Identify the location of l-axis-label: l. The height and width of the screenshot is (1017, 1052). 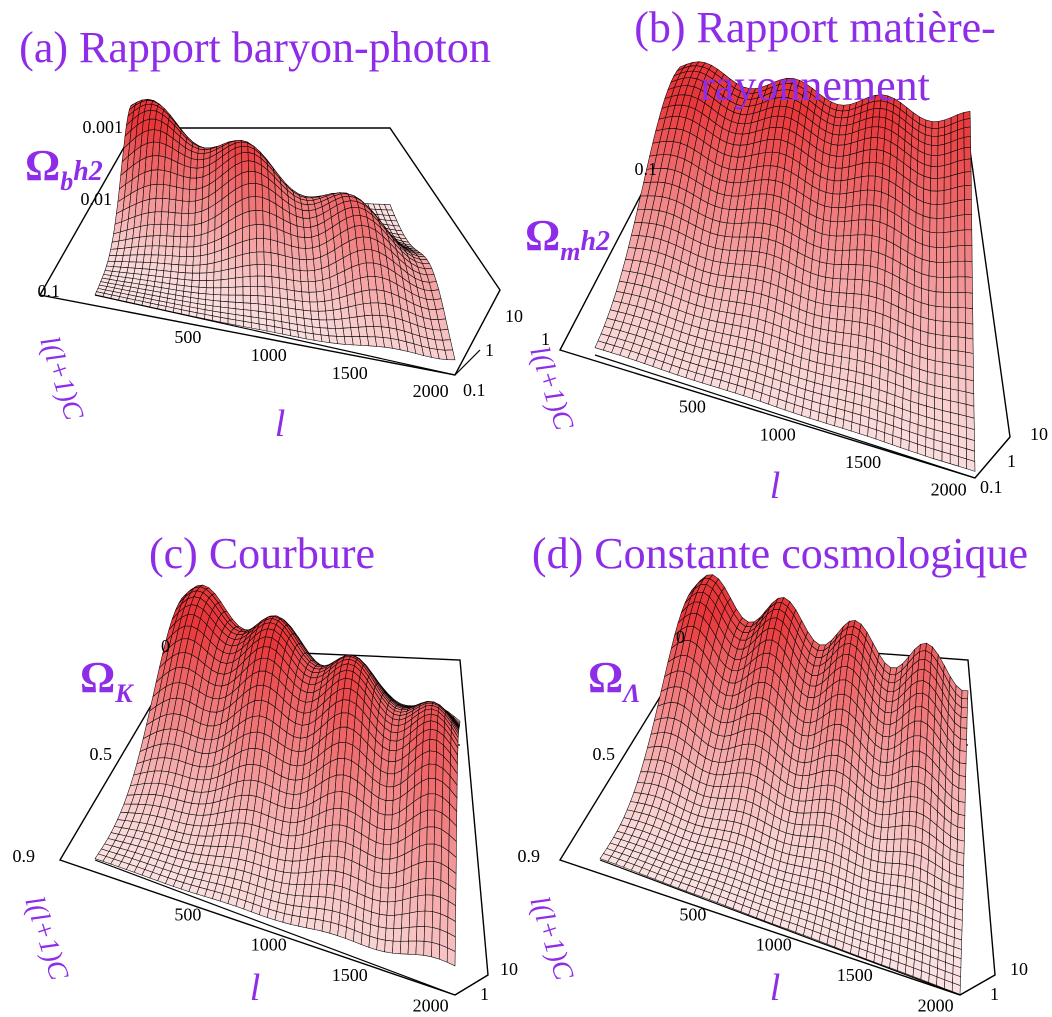
(775, 486).